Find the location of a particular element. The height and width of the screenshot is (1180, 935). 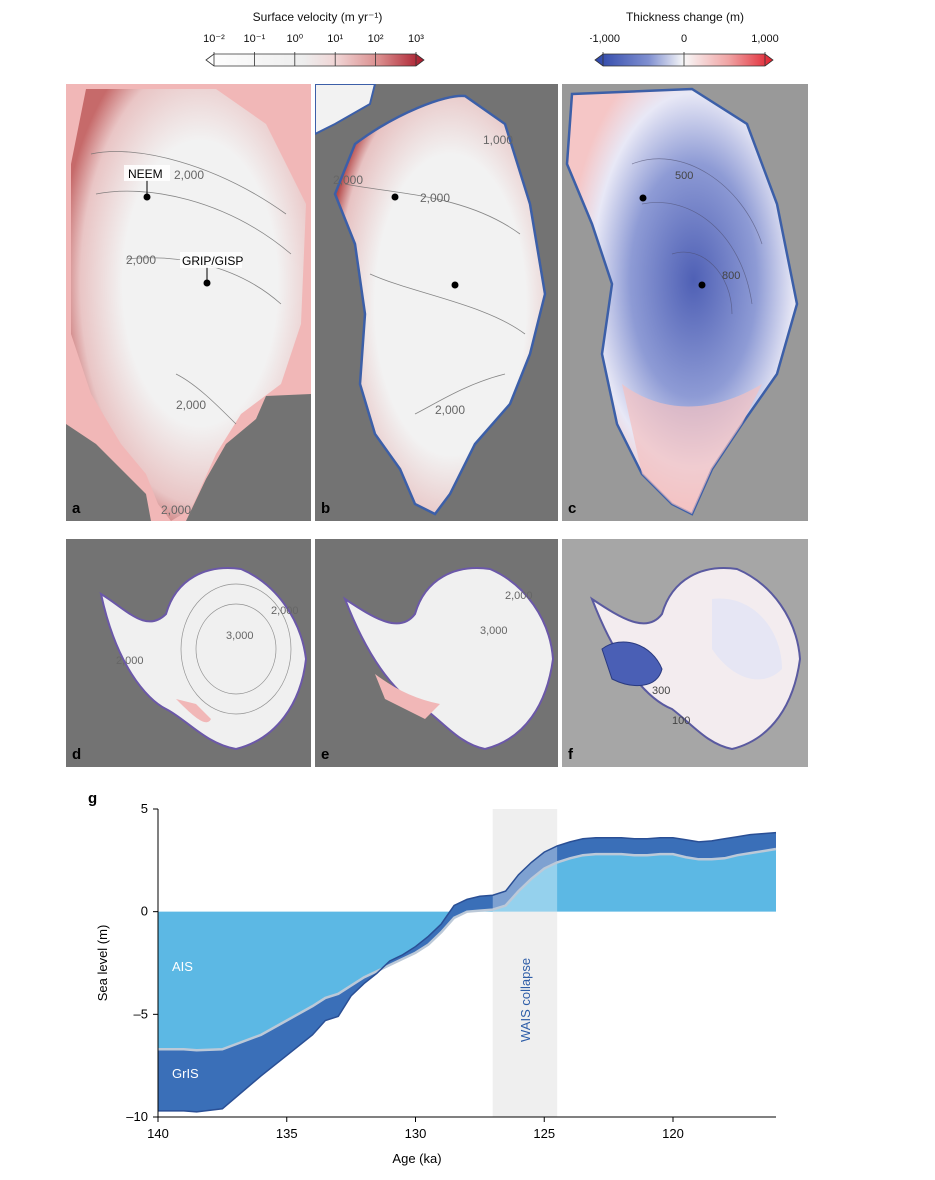

contour-label: 1,000 is located at coordinates (498, 140).